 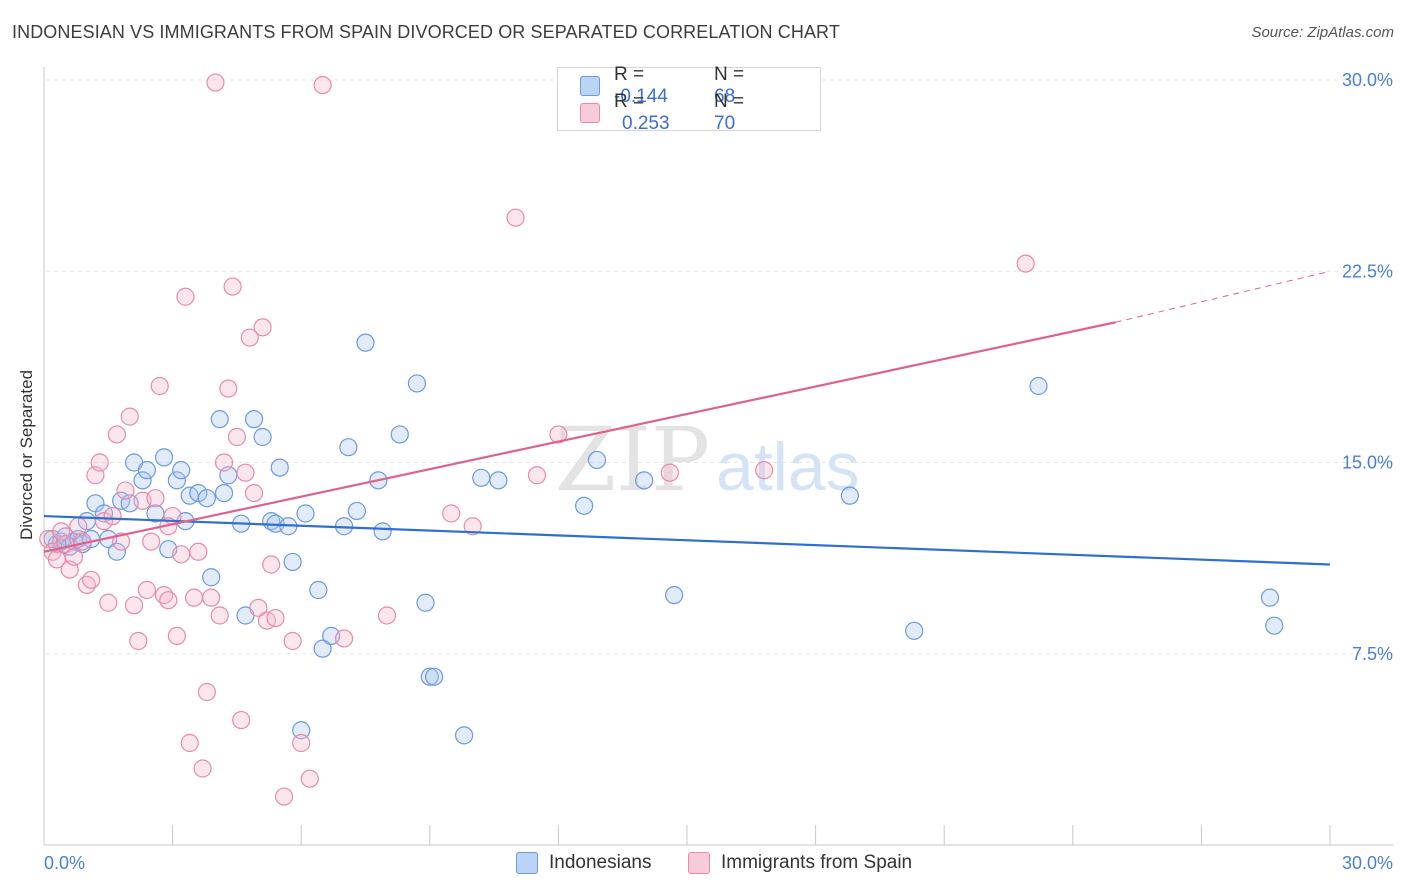 I want to click on series-swatch-pink, so click(x=699, y=863).